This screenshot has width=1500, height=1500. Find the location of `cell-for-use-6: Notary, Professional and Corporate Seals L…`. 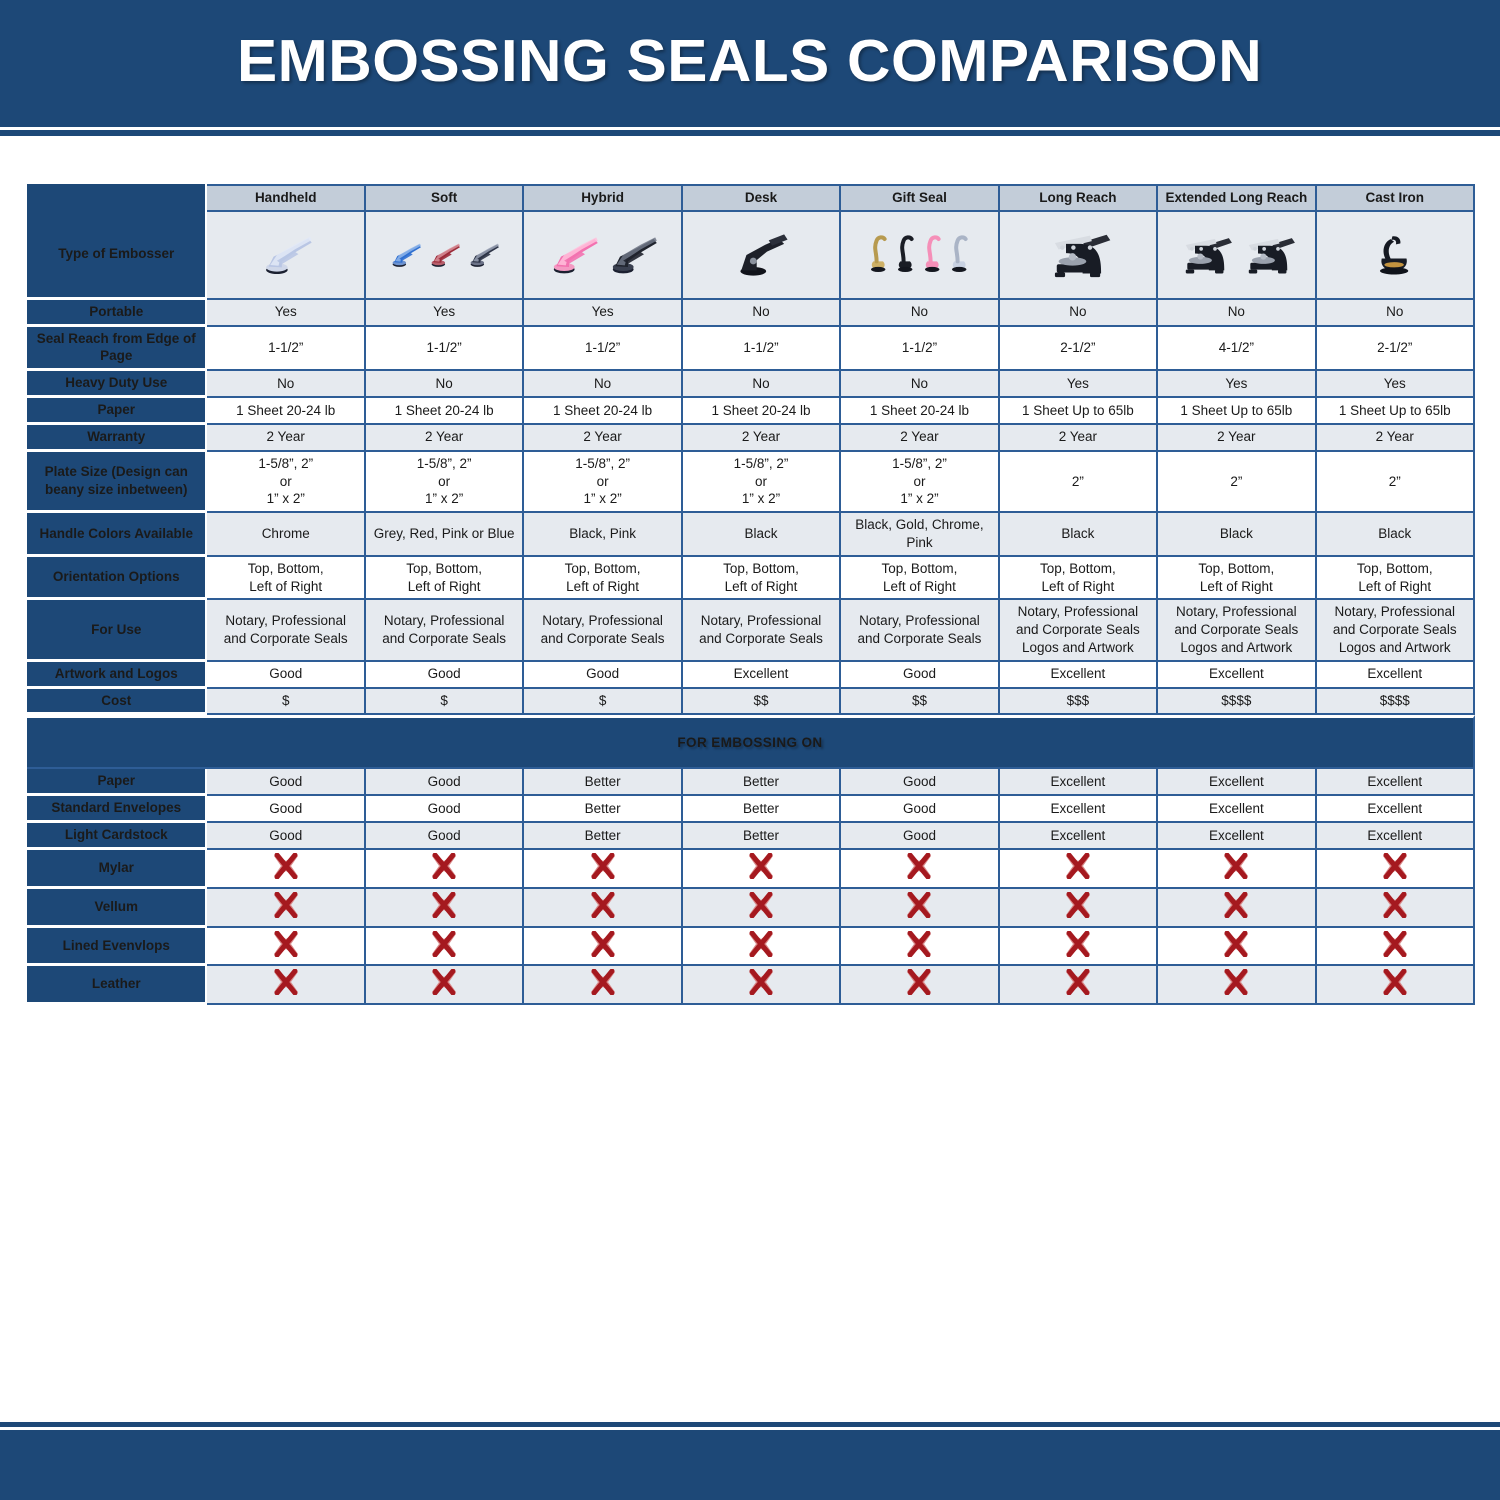

cell-for-use-6: Notary, Professional and Corporate Seals L… is located at coordinates (1237, 631).